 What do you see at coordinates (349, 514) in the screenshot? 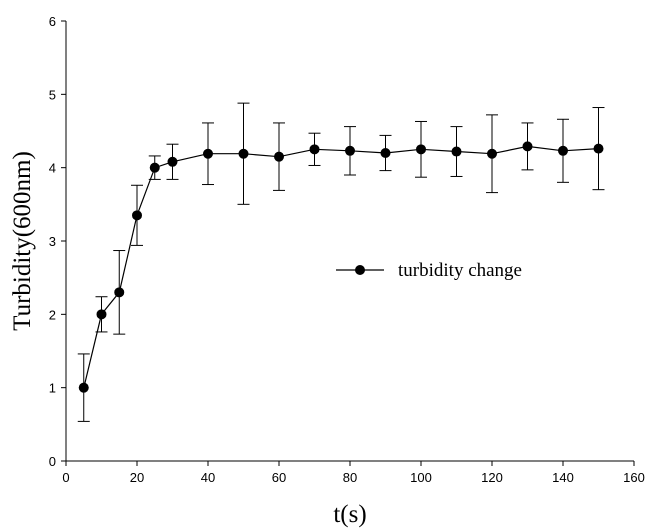
I see `x-axis-title: t(s)` at bounding box center [349, 514].